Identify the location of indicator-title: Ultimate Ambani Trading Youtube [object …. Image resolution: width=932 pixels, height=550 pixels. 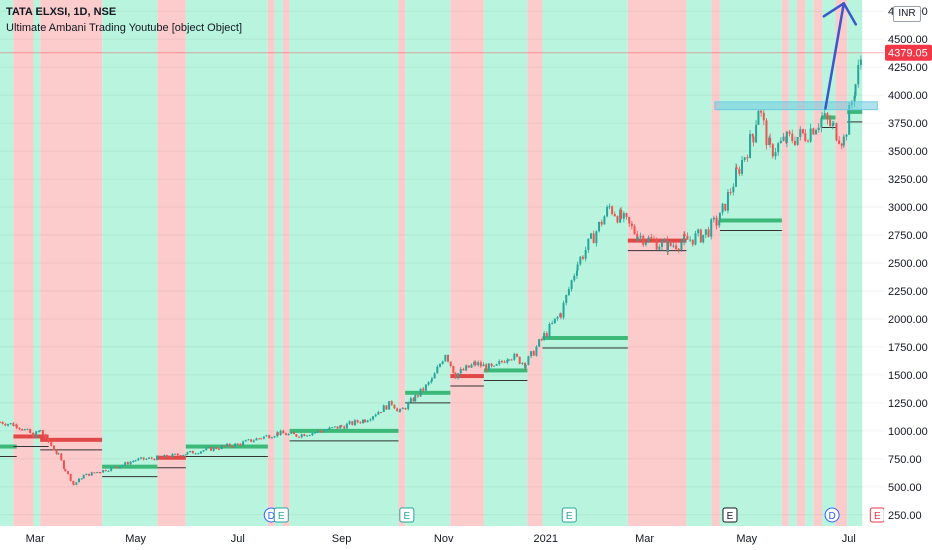
(124, 28).